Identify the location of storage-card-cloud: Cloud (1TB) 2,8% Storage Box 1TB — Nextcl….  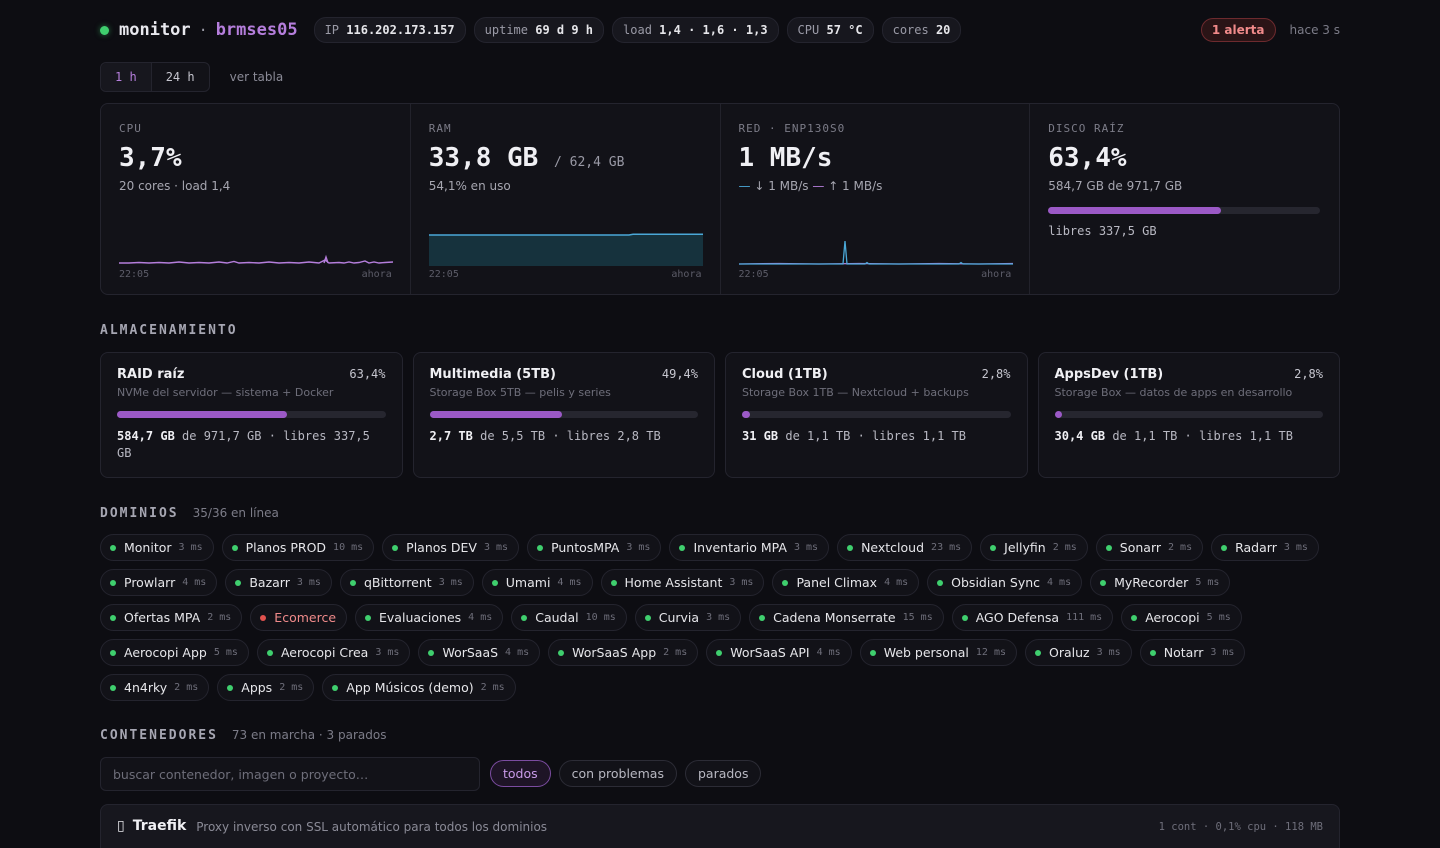
(876, 415).